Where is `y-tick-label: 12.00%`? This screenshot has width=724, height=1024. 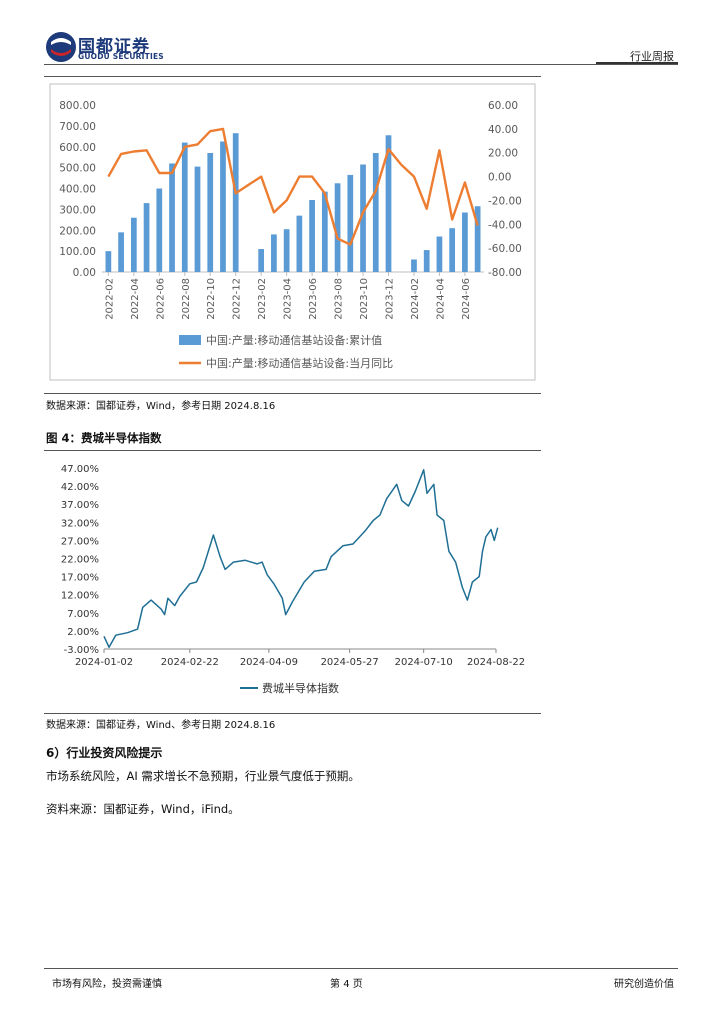 y-tick-label: 12.00% is located at coordinates (80, 596).